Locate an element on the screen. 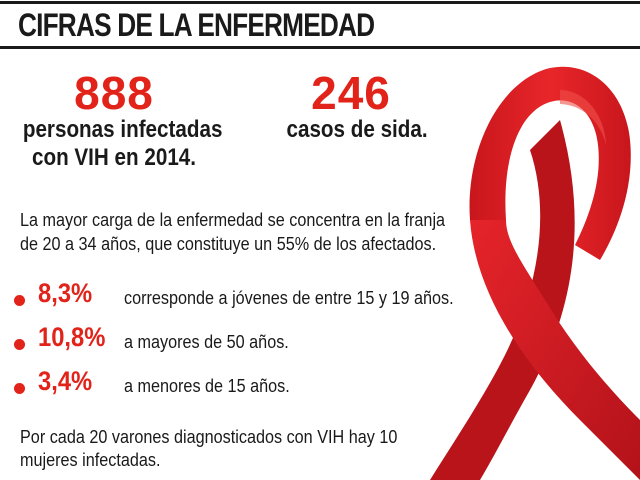 The image size is (640, 480). stat-label-line1: personas infectadas is located at coordinates (122, 129).